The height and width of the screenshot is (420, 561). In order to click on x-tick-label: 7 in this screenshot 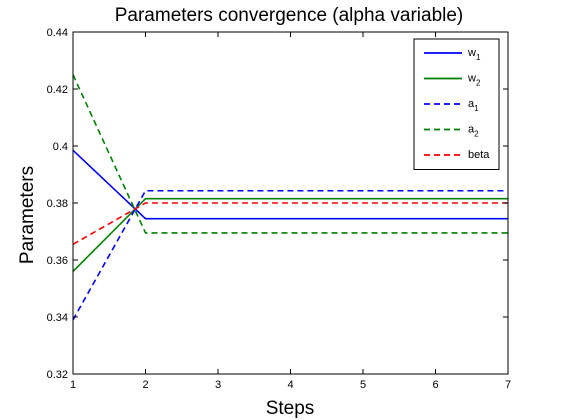, I will do `click(508, 385)`.